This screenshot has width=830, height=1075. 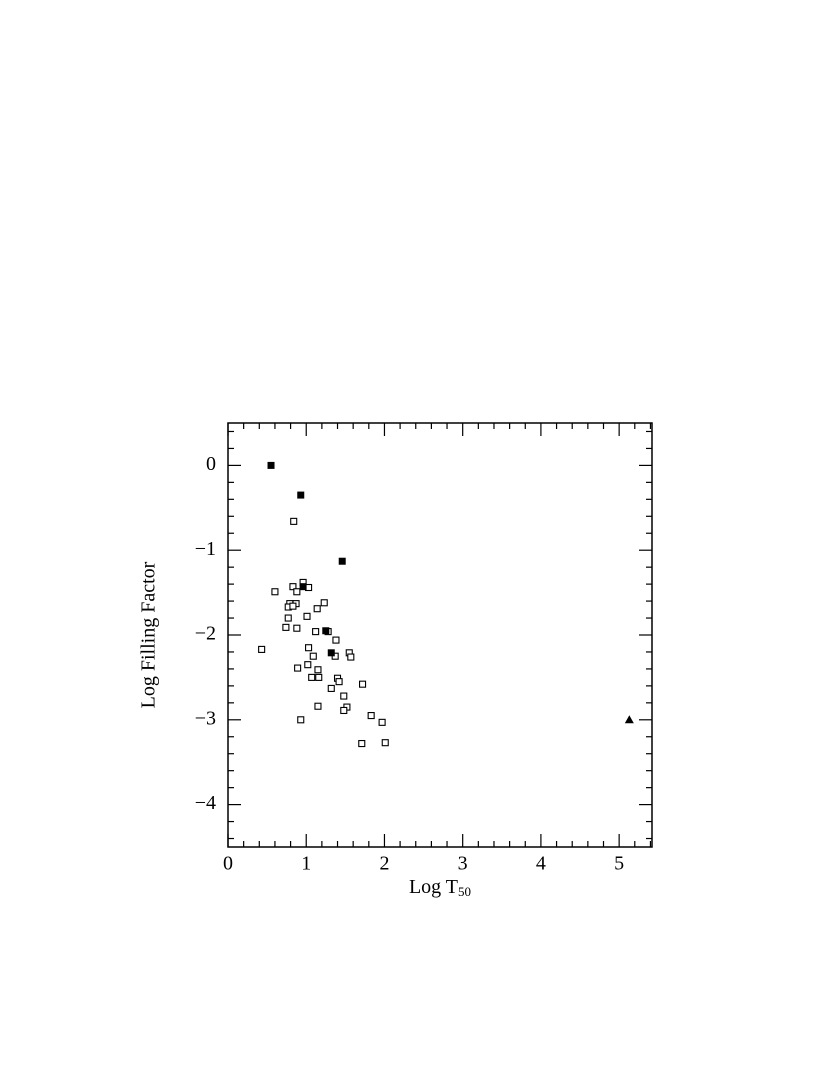 I want to click on x-tick-label: 5, so click(x=619, y=864).